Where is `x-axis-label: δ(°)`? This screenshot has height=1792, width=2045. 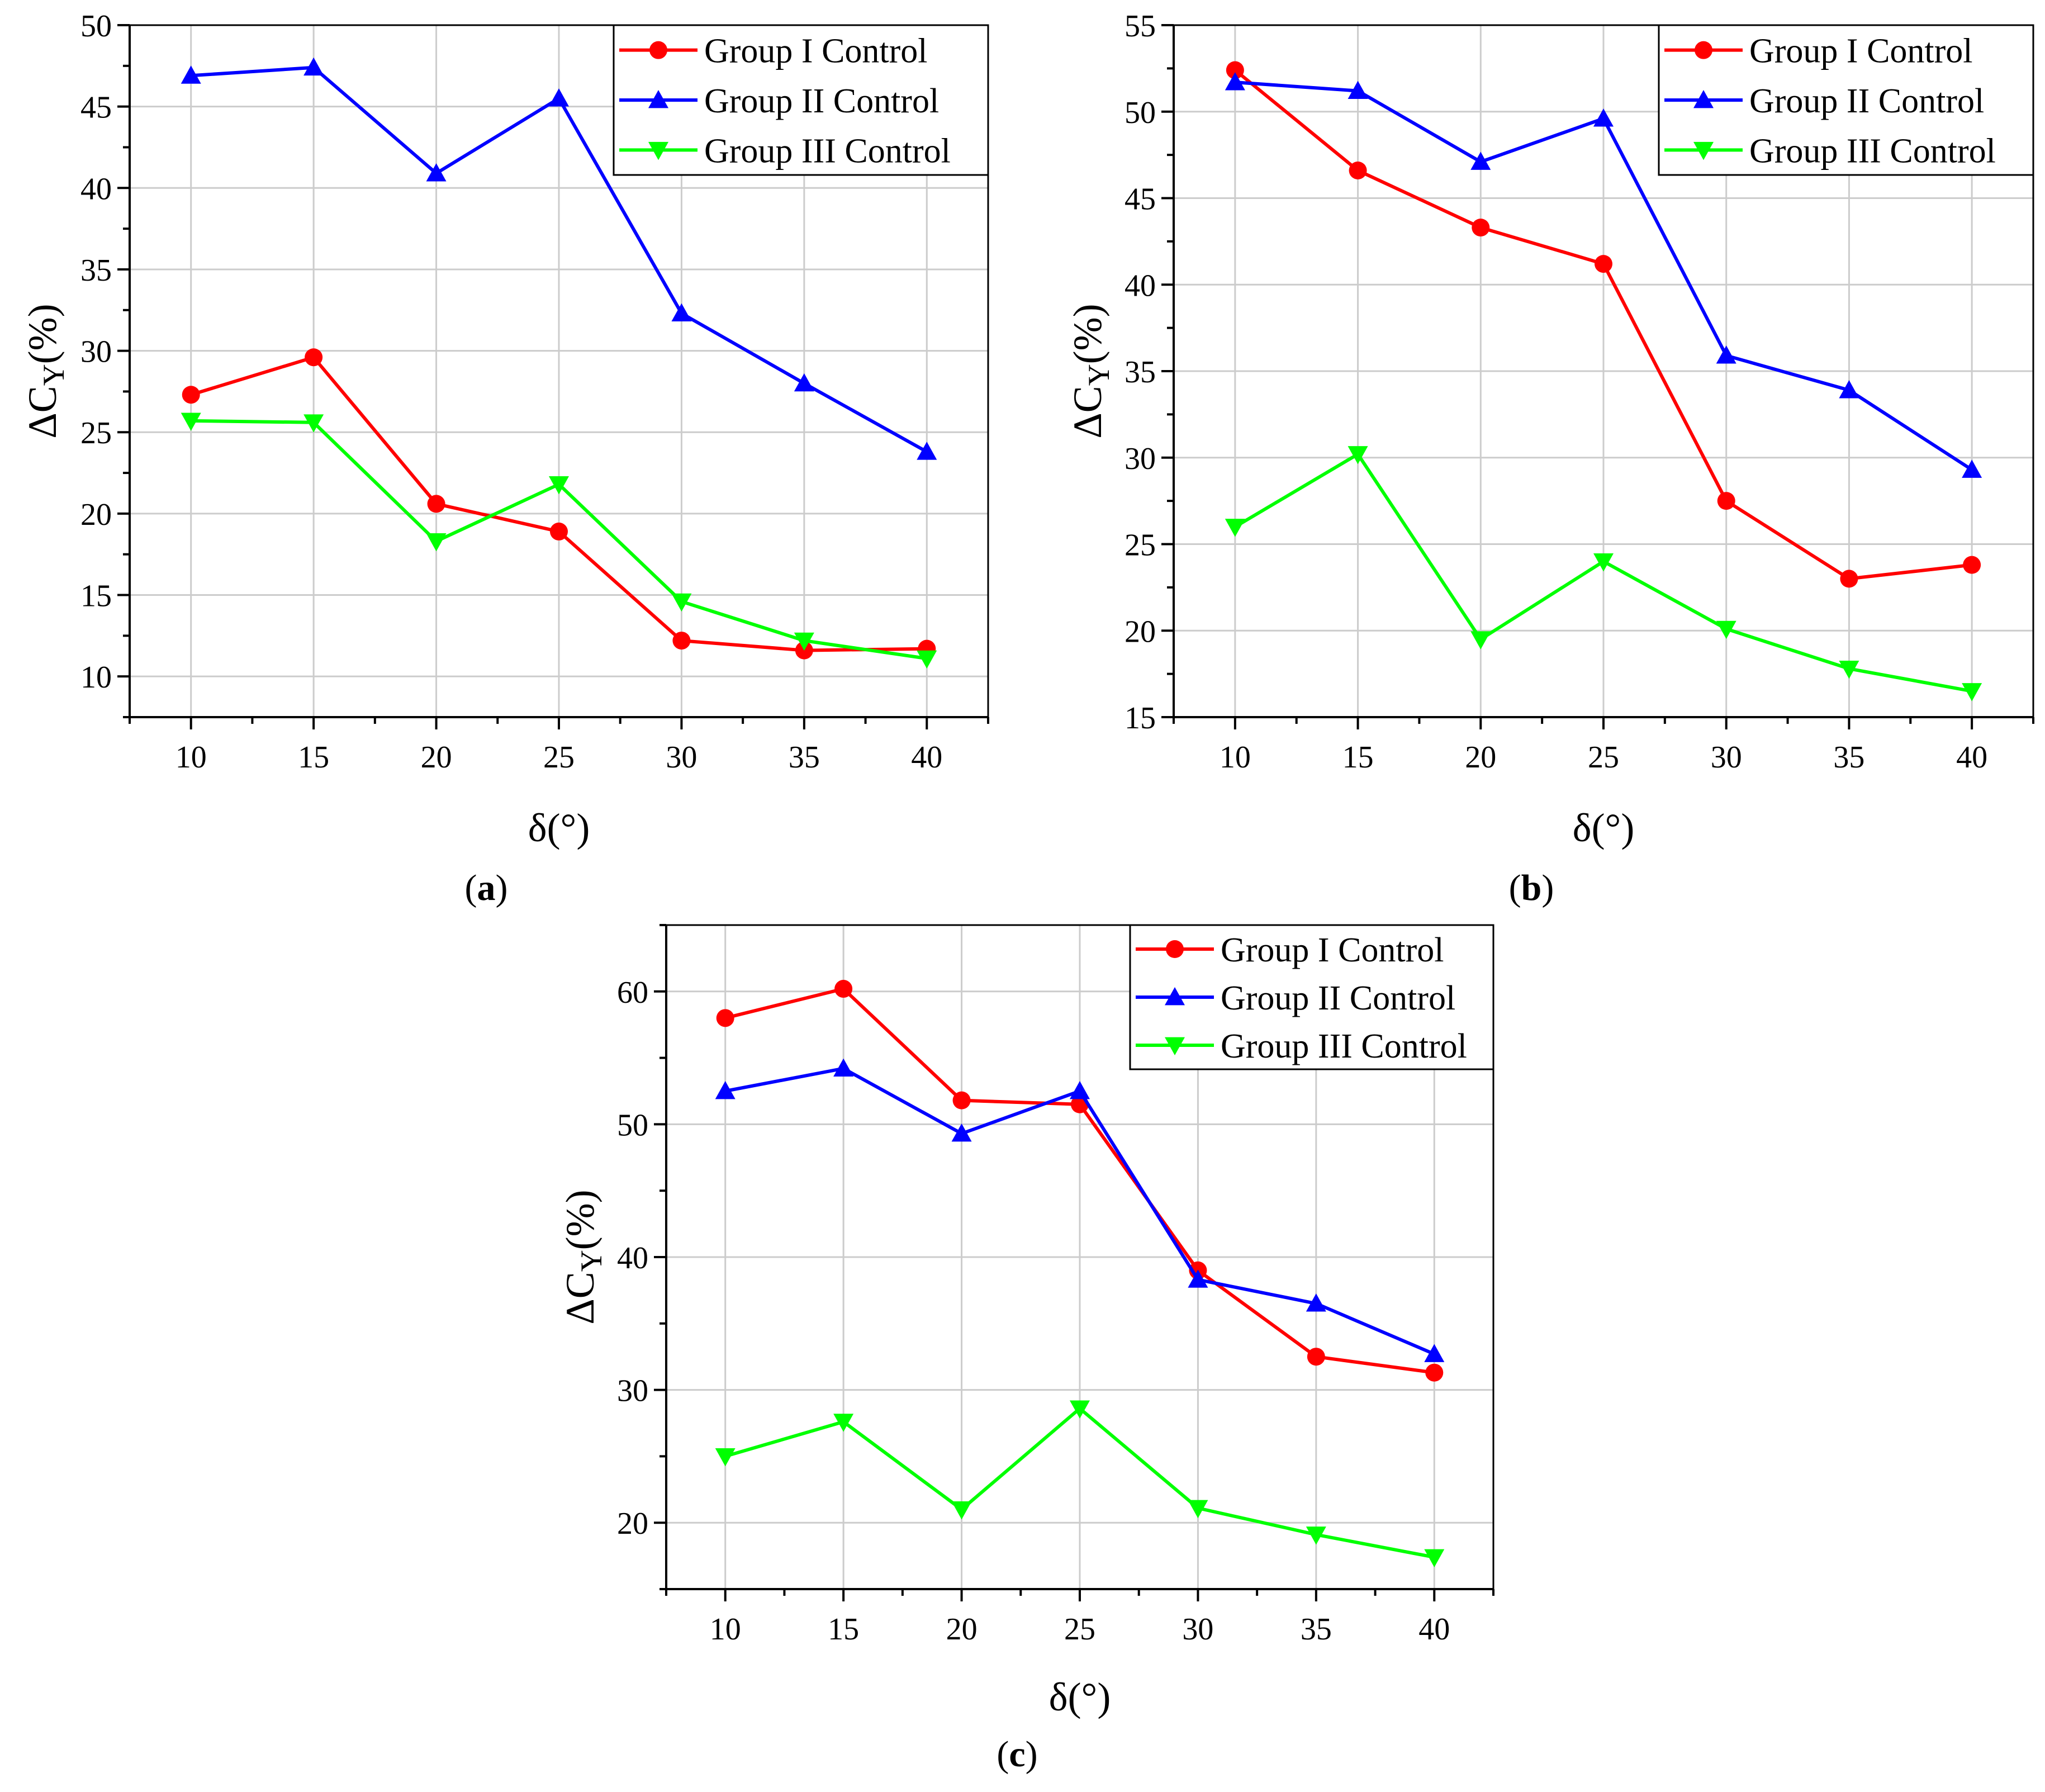
x-axis-label: δ(°) is located at coordinates (1080, 1697).